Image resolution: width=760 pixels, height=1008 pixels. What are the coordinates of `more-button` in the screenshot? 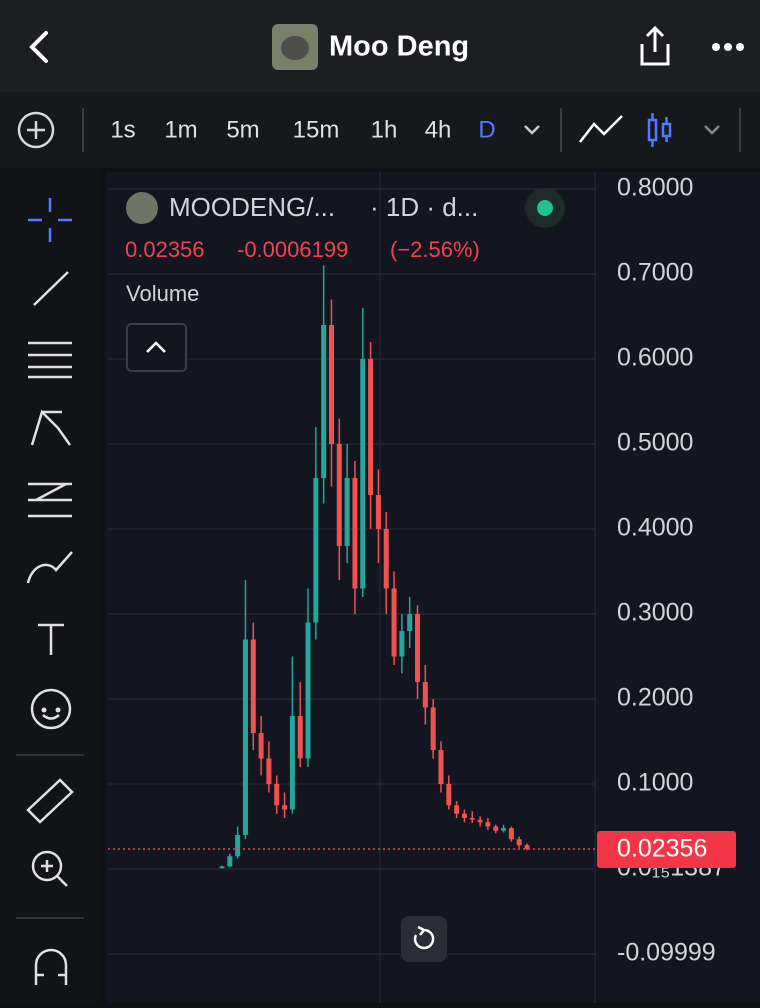 It's located at (728, 47).